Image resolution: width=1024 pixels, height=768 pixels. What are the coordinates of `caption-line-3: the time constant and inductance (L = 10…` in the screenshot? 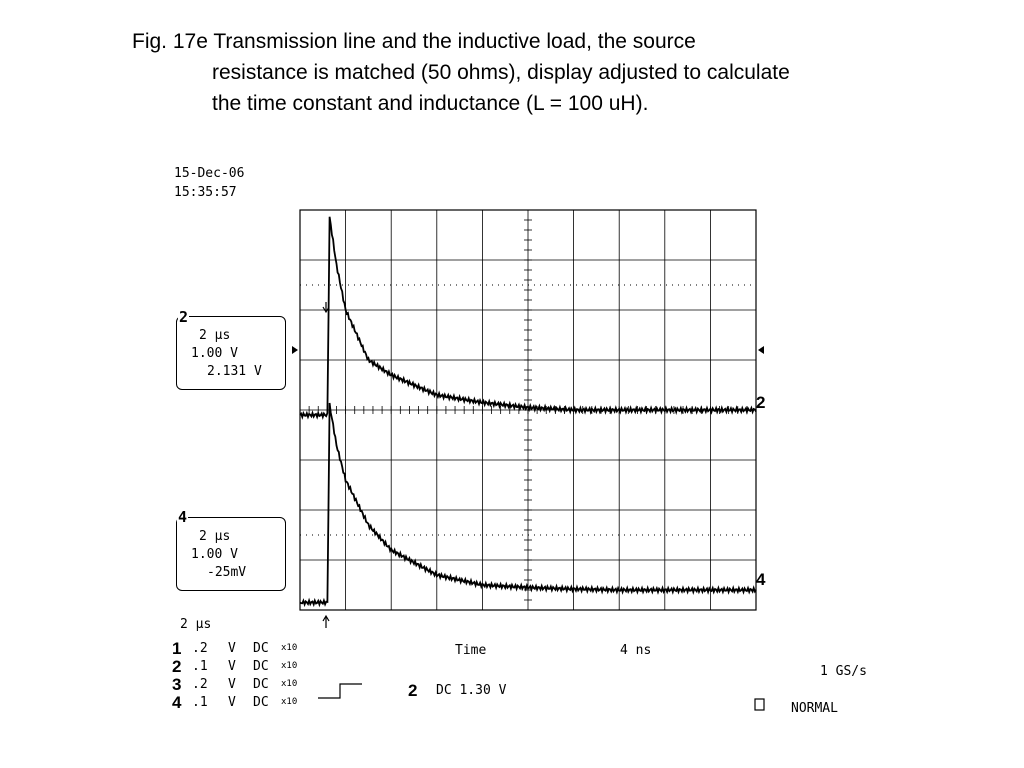 It's located at (430, 103).